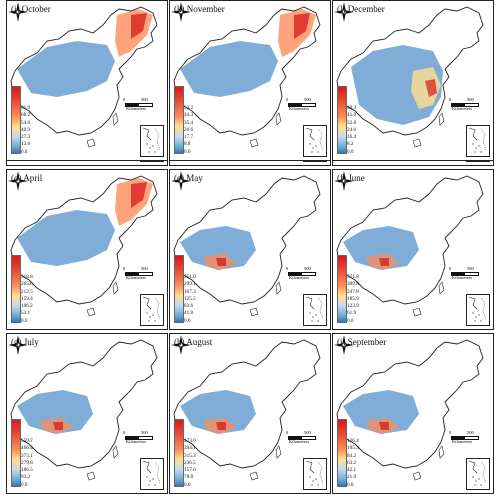  I want to click on color-bar-ticks: 53.2 44.3 35.4 26.6 17.7 8.8 0.0, so click(196, 130).